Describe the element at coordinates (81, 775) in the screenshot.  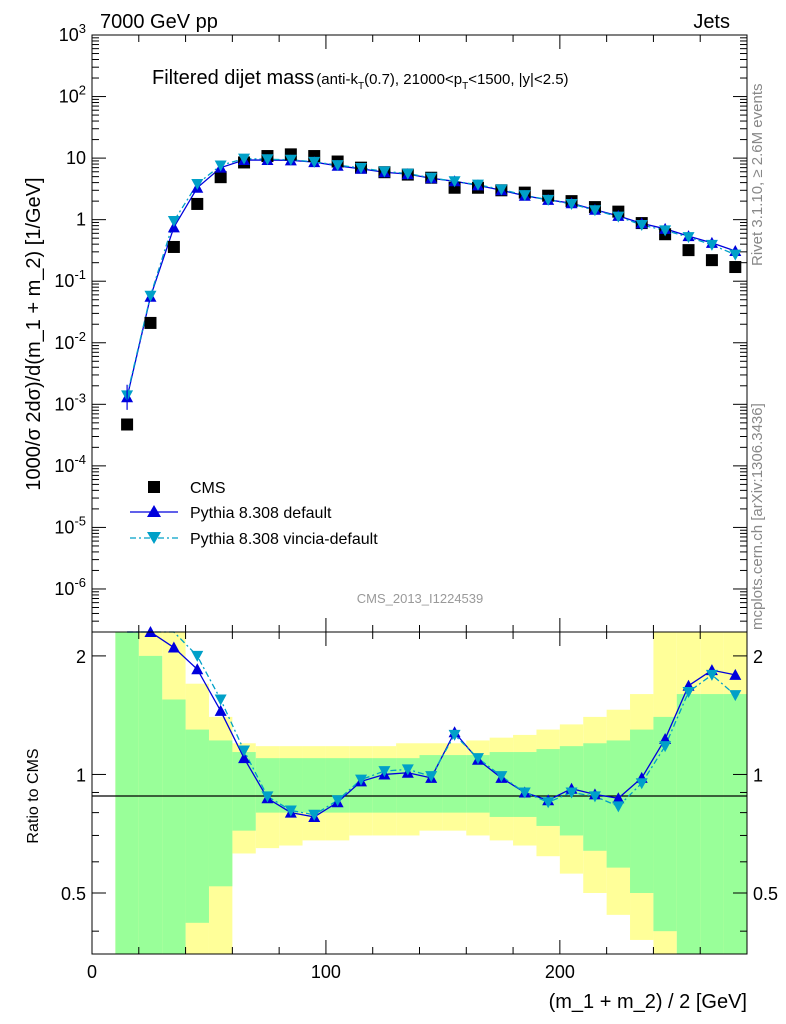
I see `ratio-tick-label: 1` at that location.